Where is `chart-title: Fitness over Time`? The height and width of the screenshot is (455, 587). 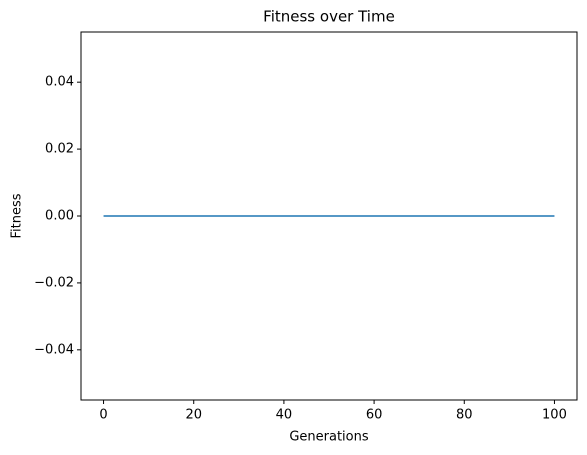 chart-title: Fitness over Time is located at coordinates (329, 17).